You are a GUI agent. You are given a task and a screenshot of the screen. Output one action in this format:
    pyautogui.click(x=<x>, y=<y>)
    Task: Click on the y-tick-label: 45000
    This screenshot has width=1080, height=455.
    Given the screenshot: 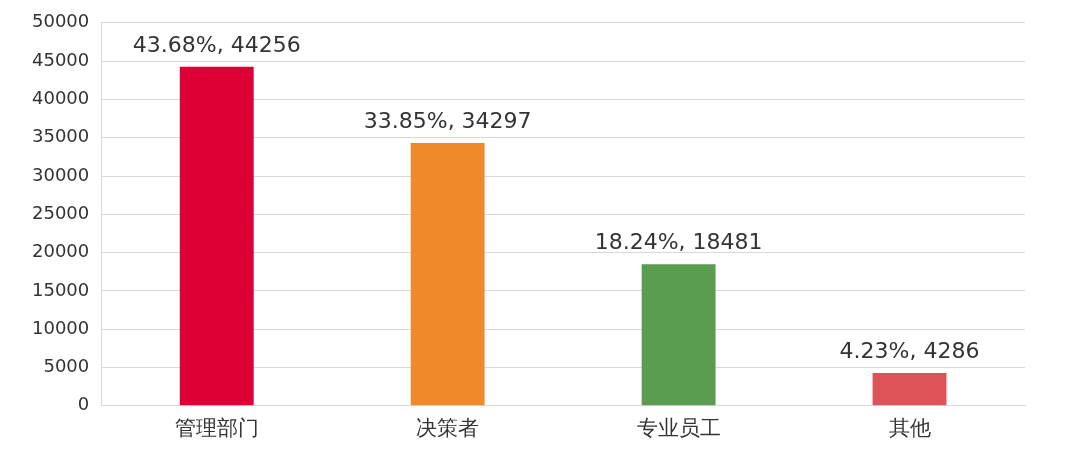 What is the action you would take?
    pyautogui.click(x=61, y=59)
    